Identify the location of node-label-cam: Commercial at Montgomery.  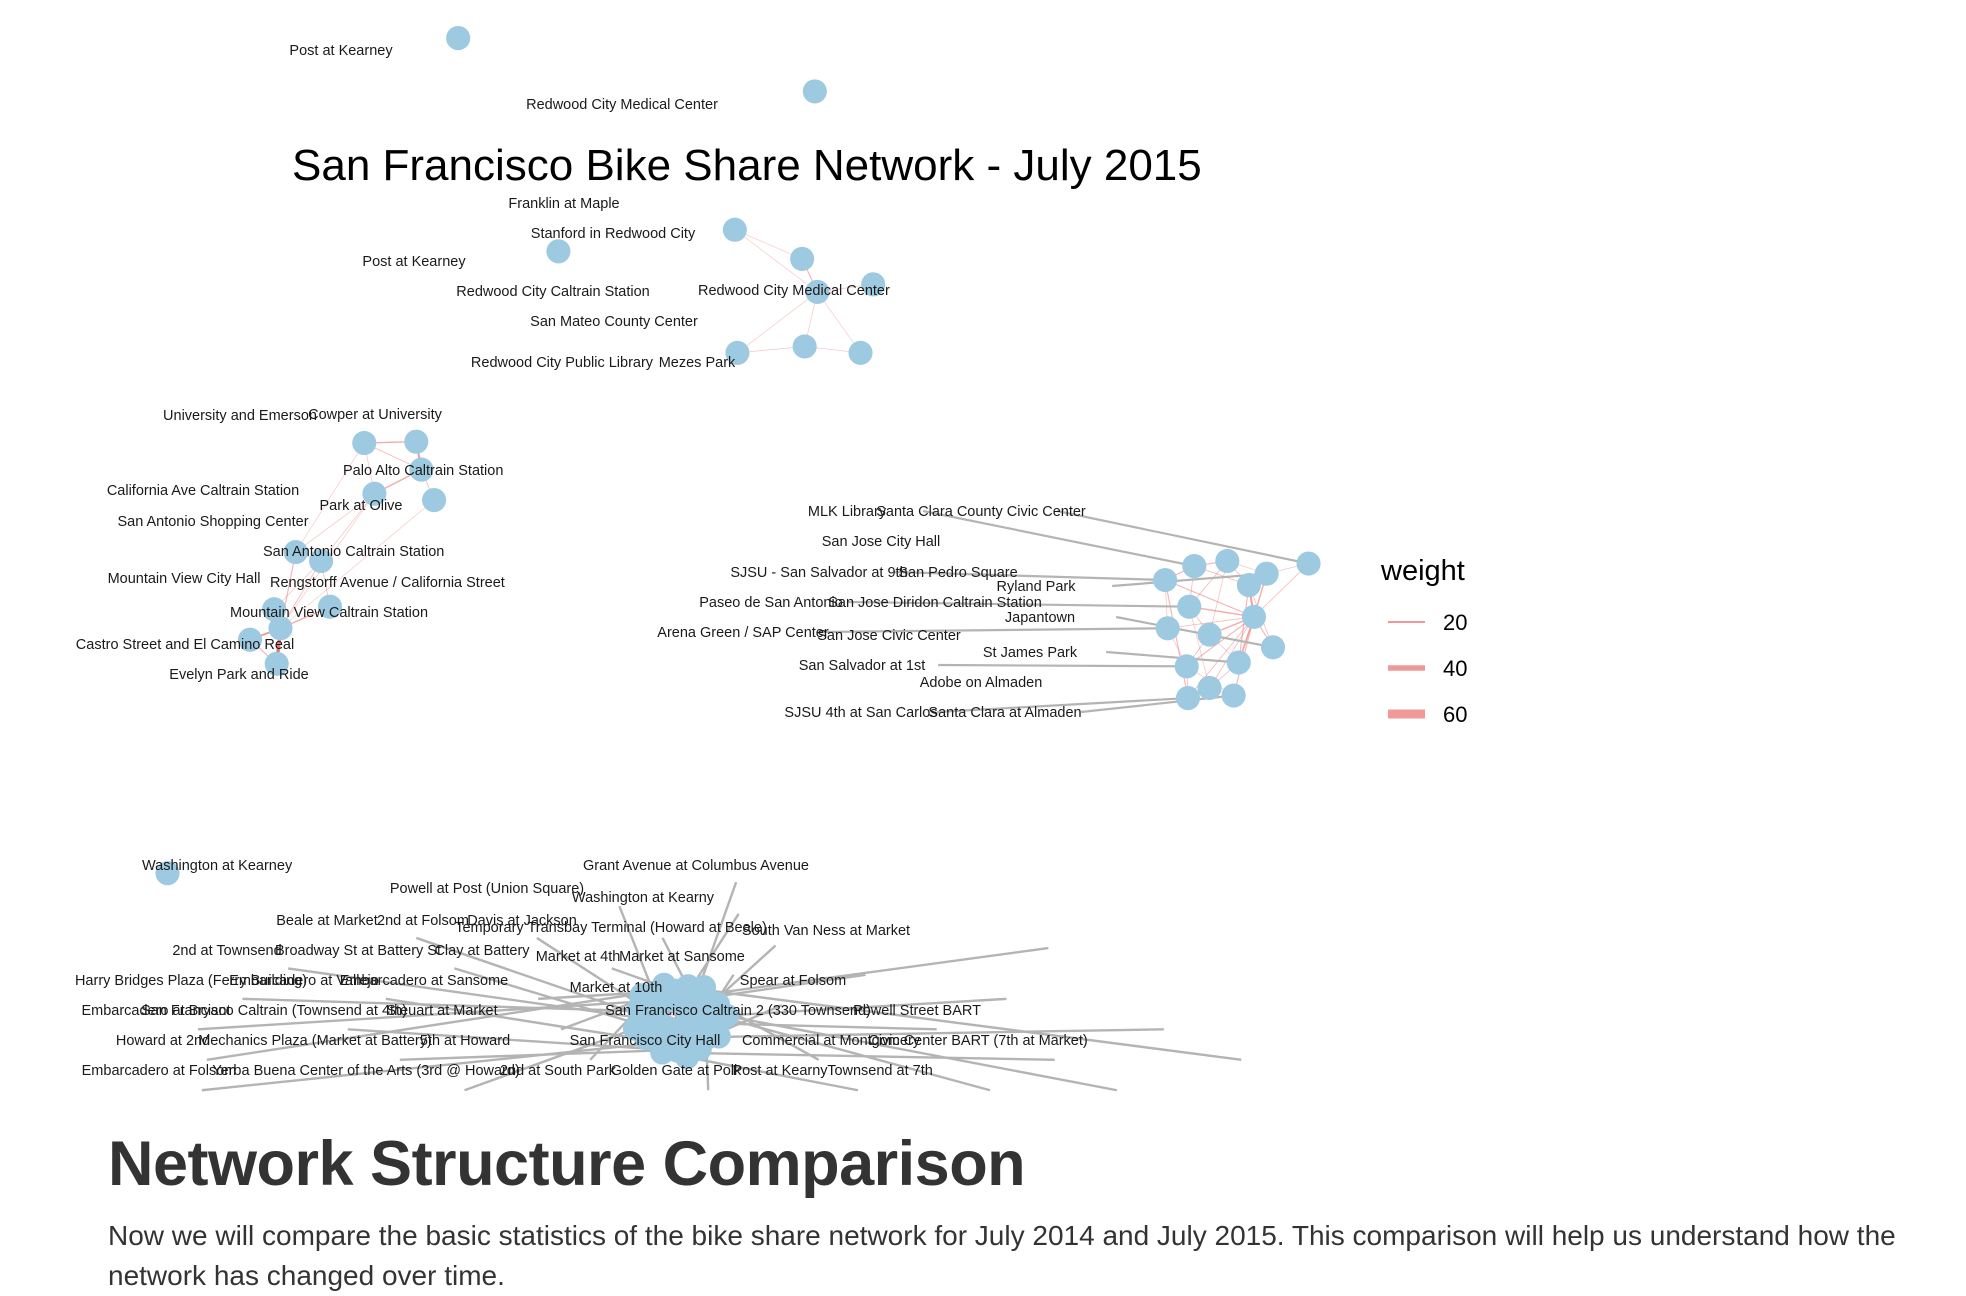
(831, 1041).